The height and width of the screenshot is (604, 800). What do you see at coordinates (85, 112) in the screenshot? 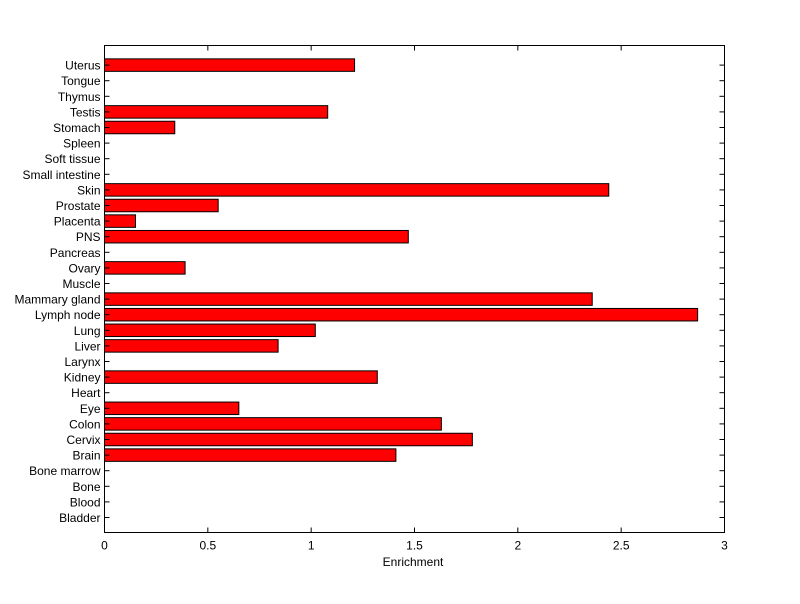
I see `y-tick-label-testis: Testis` at bounding box center [85, 112].